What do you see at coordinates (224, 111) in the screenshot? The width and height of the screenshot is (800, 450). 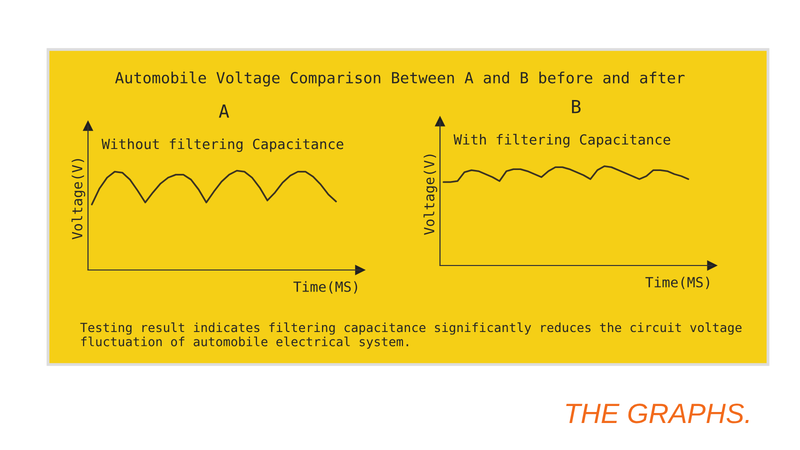 I see `chart-title: A` at bounding box center [224, 111].